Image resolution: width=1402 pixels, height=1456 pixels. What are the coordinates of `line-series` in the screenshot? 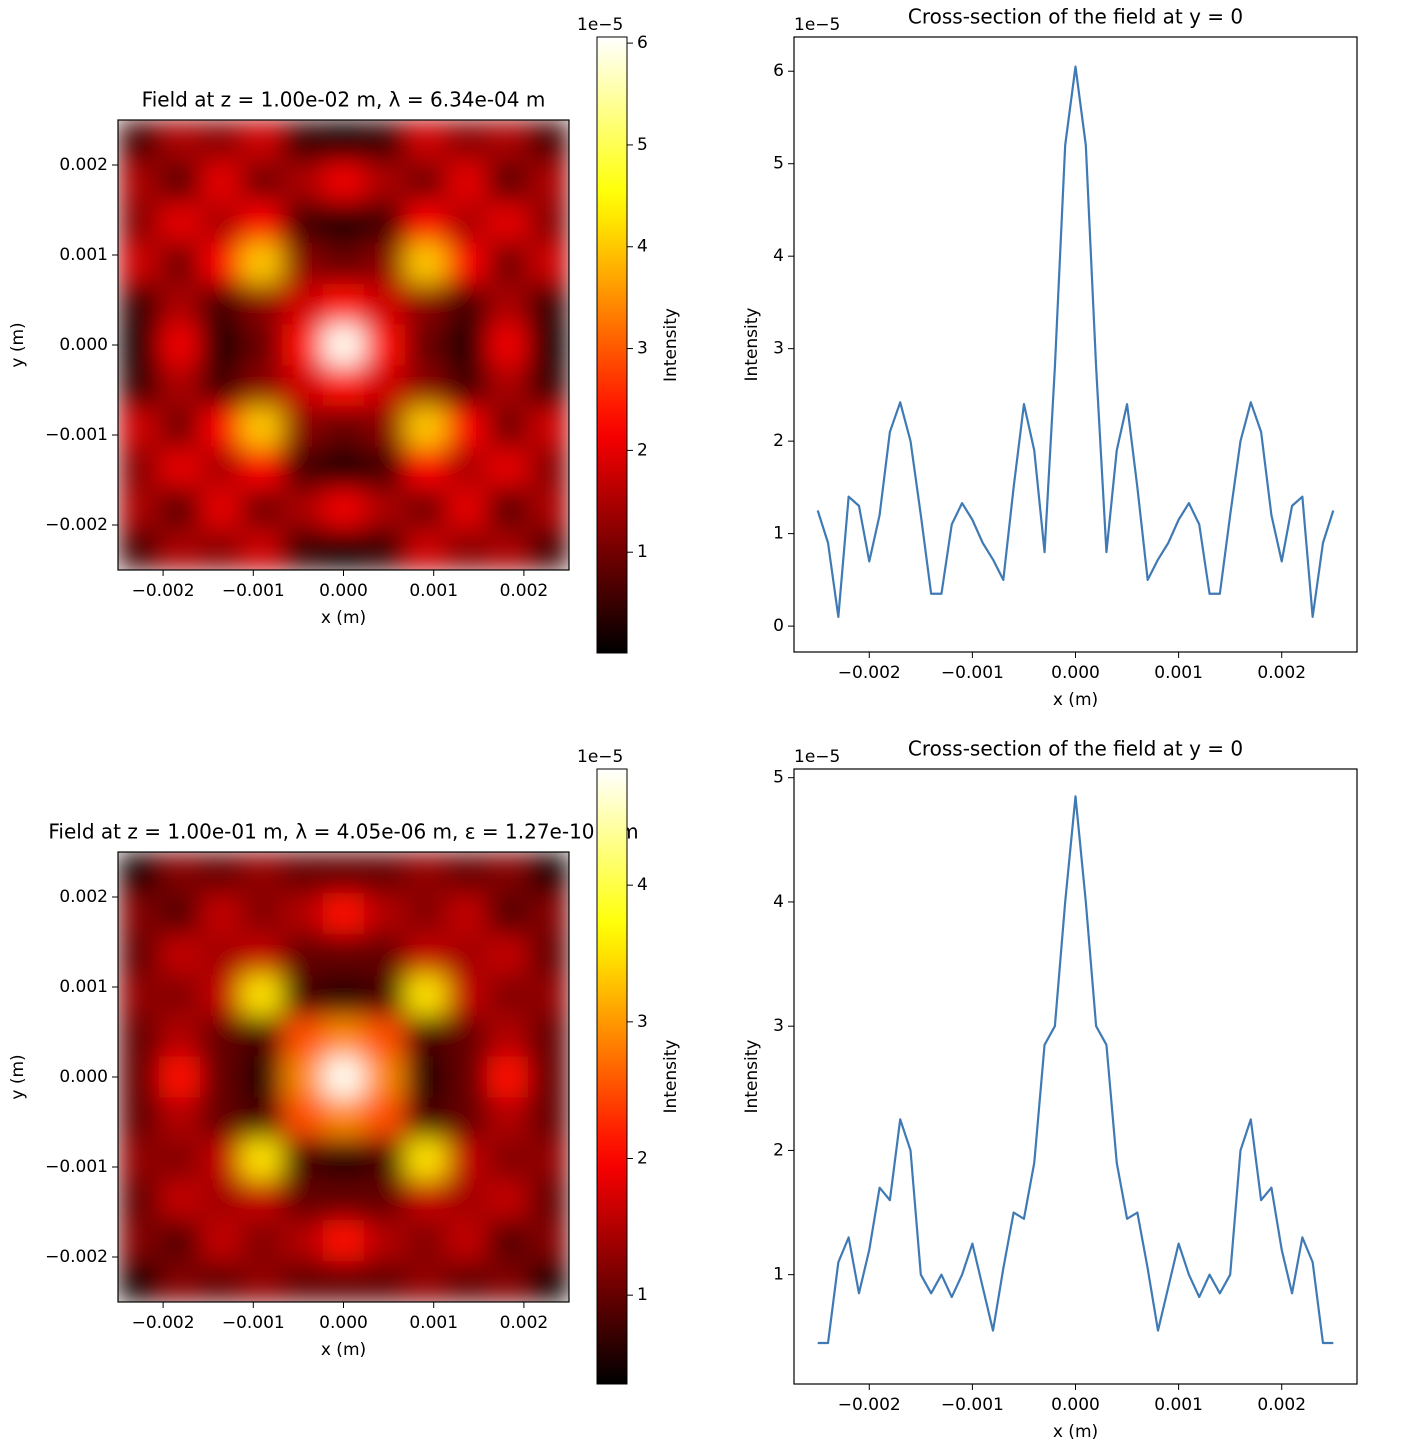 It's located at (1075, 1070).